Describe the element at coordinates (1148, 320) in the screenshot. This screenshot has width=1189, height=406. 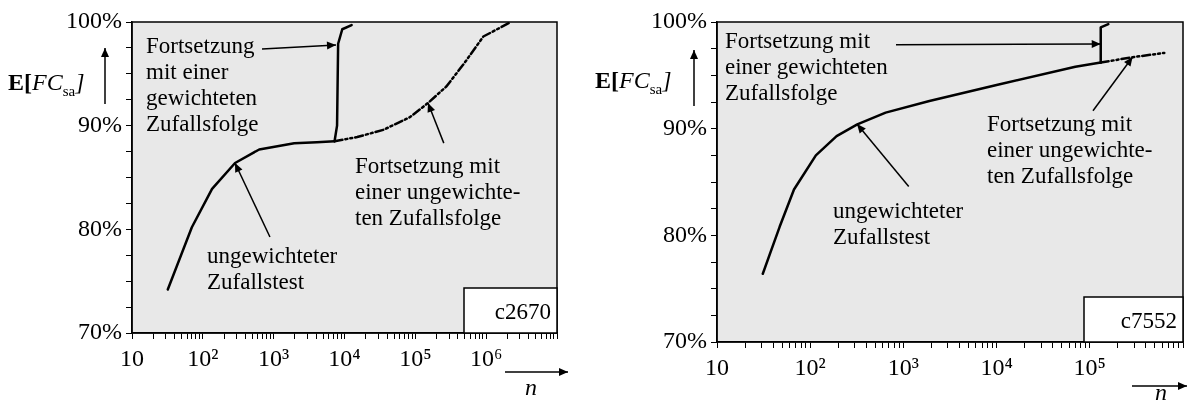
I see `annotation: c7552` at that location.